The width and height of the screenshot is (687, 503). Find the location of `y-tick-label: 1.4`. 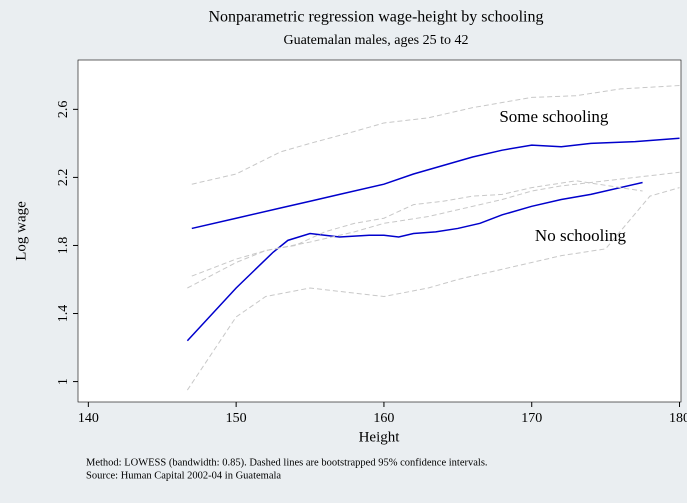

y-tick-label: 1.4 is located at coordinates (63, 314).